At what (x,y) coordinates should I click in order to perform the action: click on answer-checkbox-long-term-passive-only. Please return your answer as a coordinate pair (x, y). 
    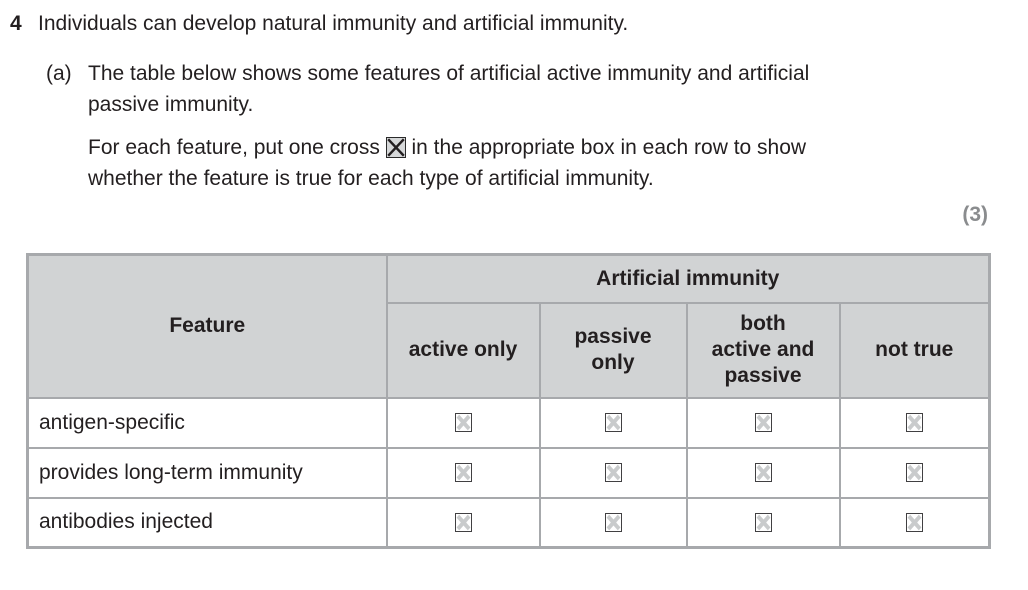
    Looking at the image, I should click on (613, 473).